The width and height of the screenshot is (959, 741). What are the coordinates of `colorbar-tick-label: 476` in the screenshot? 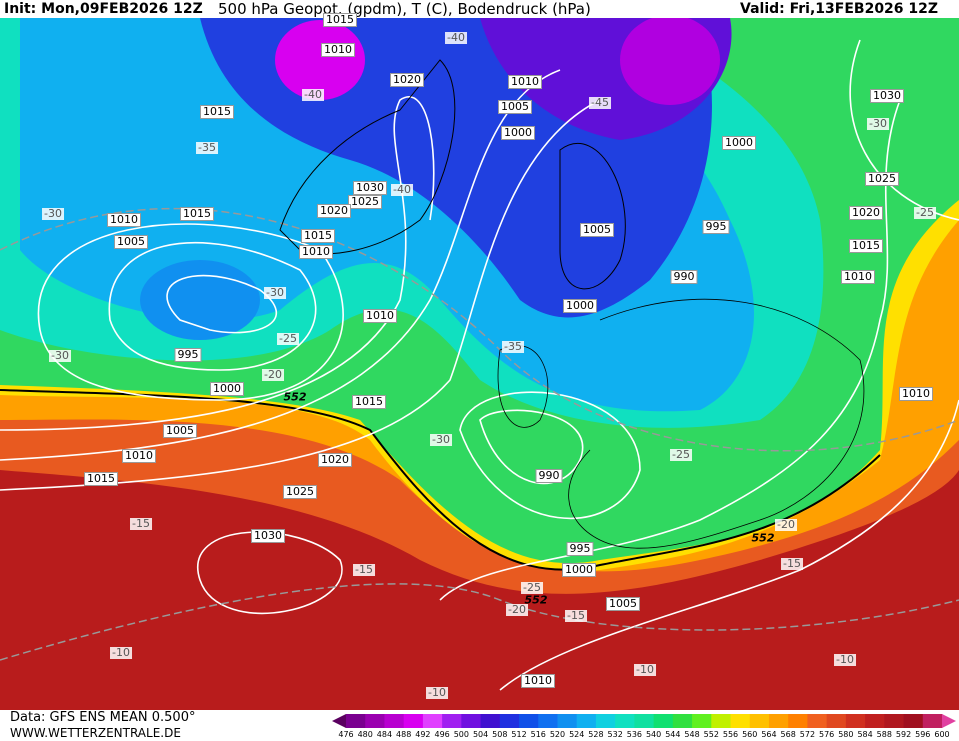 It's located at (346, 734).